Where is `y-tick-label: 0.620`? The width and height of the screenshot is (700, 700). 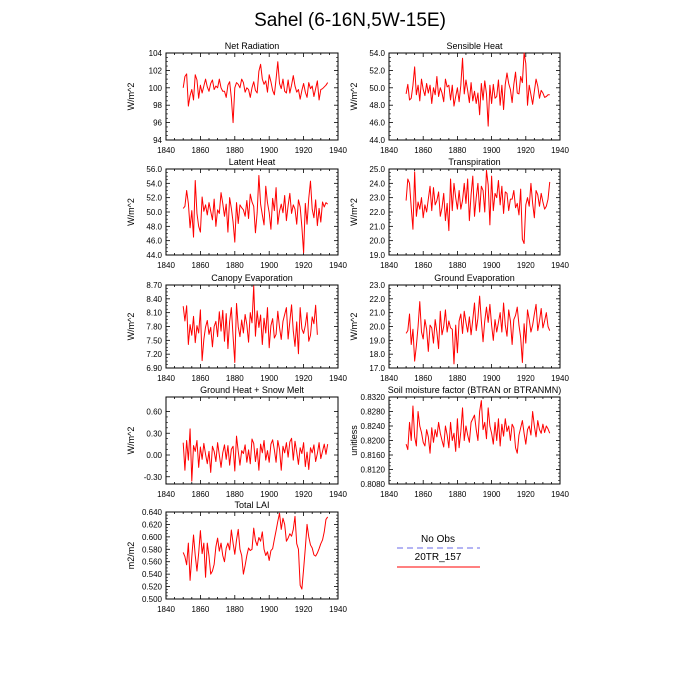
y-tick-label: 0.620 is located at coordinates (152, 524).